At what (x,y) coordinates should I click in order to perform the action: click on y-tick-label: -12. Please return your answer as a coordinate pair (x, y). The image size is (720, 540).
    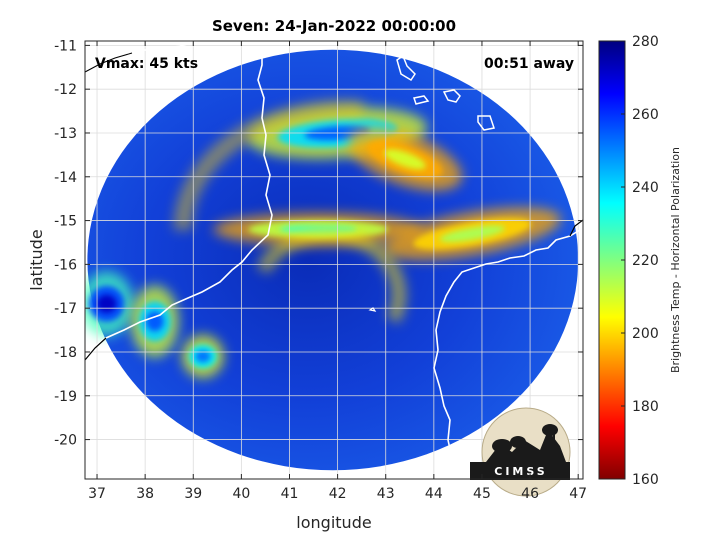
    Looking at the image, I should click on (65, 90).